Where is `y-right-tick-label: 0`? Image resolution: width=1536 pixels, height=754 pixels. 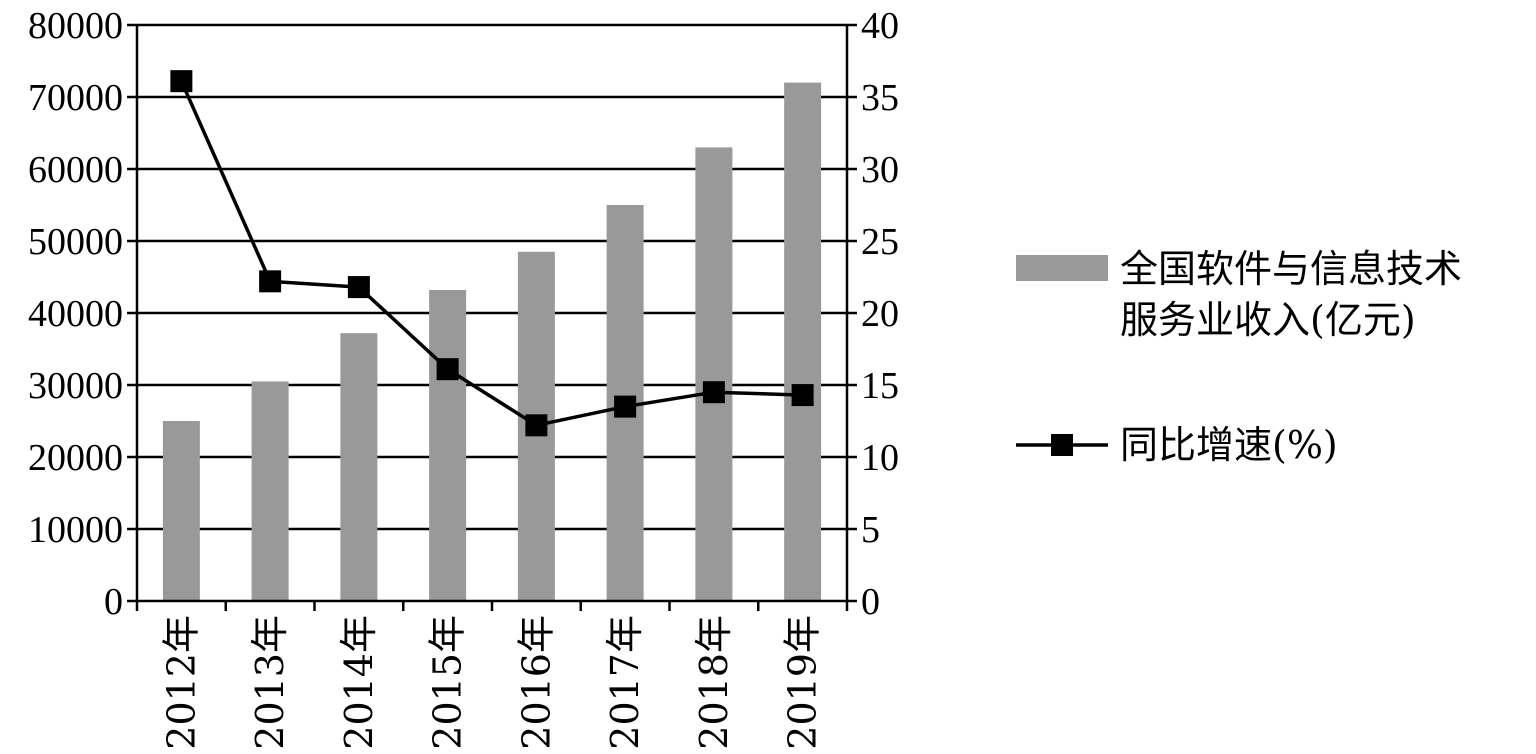
y-right-tick-label: 0 is located at coordinates (870, 602).